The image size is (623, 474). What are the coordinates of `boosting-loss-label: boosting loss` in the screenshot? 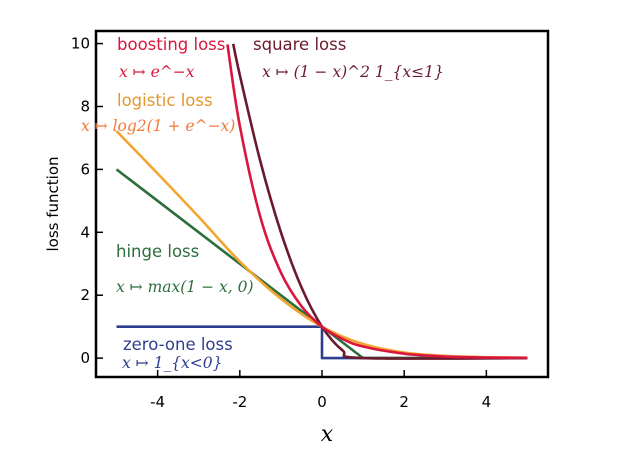 It's located at (171, 44).